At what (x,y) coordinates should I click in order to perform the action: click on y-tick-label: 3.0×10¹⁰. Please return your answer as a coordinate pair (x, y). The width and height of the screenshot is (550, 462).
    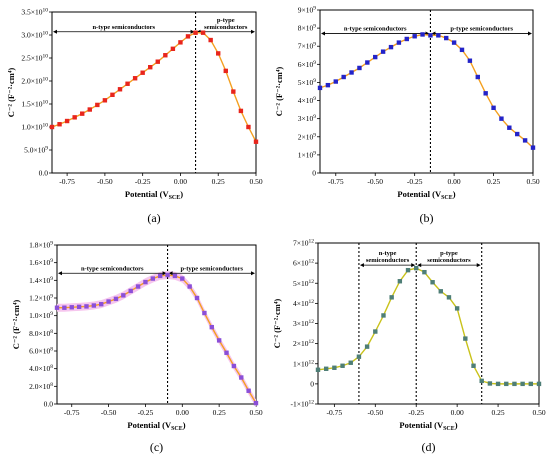
    Looking at the image, I should click on (34, 35).